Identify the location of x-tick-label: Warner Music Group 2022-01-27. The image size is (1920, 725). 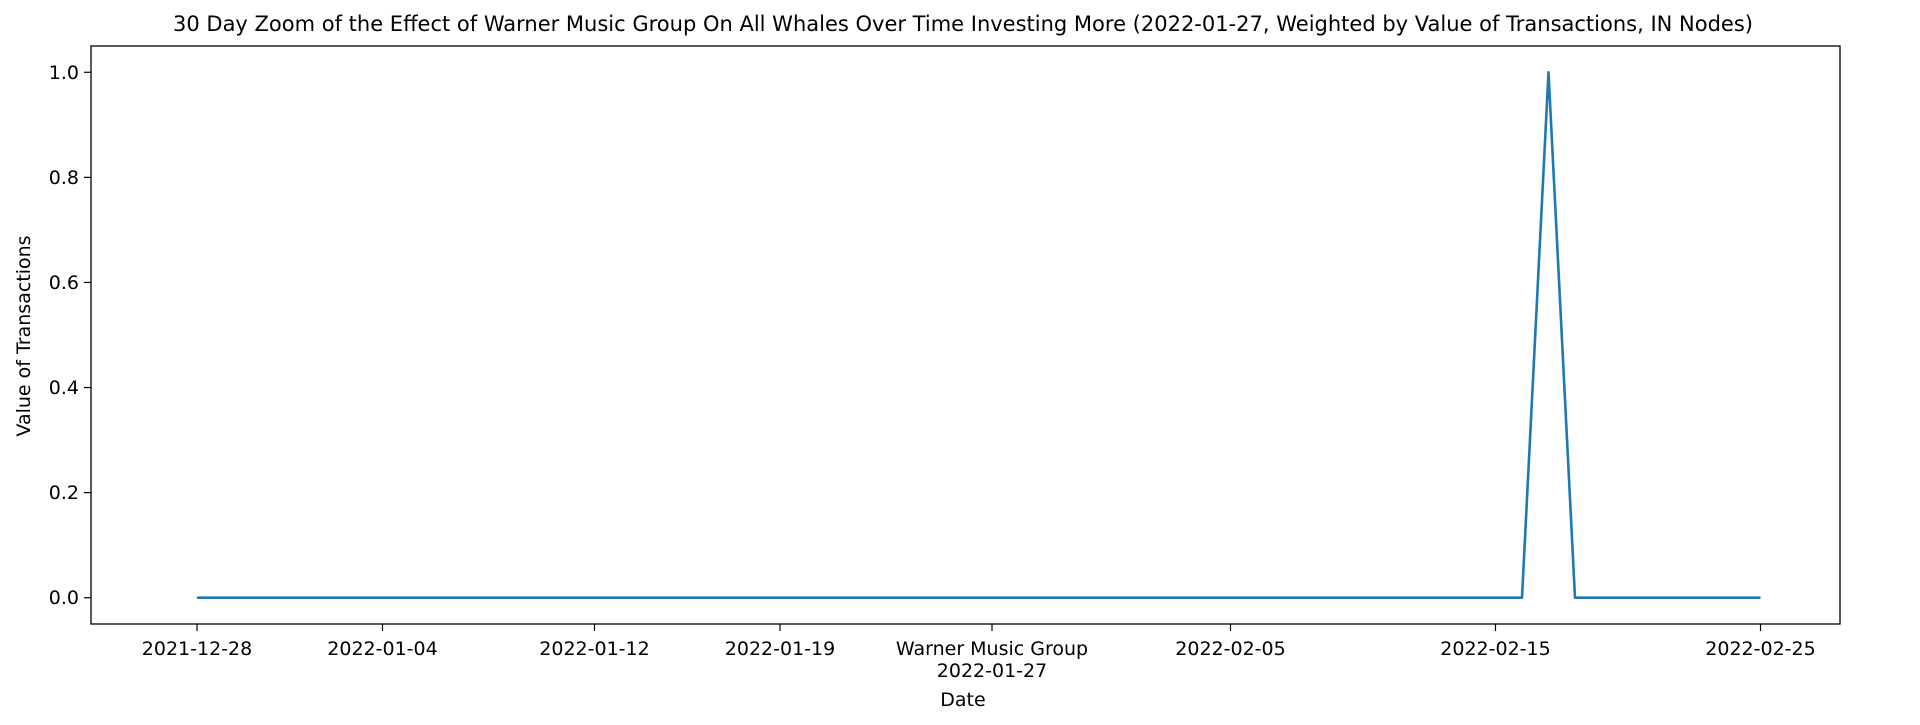
(992, 660).